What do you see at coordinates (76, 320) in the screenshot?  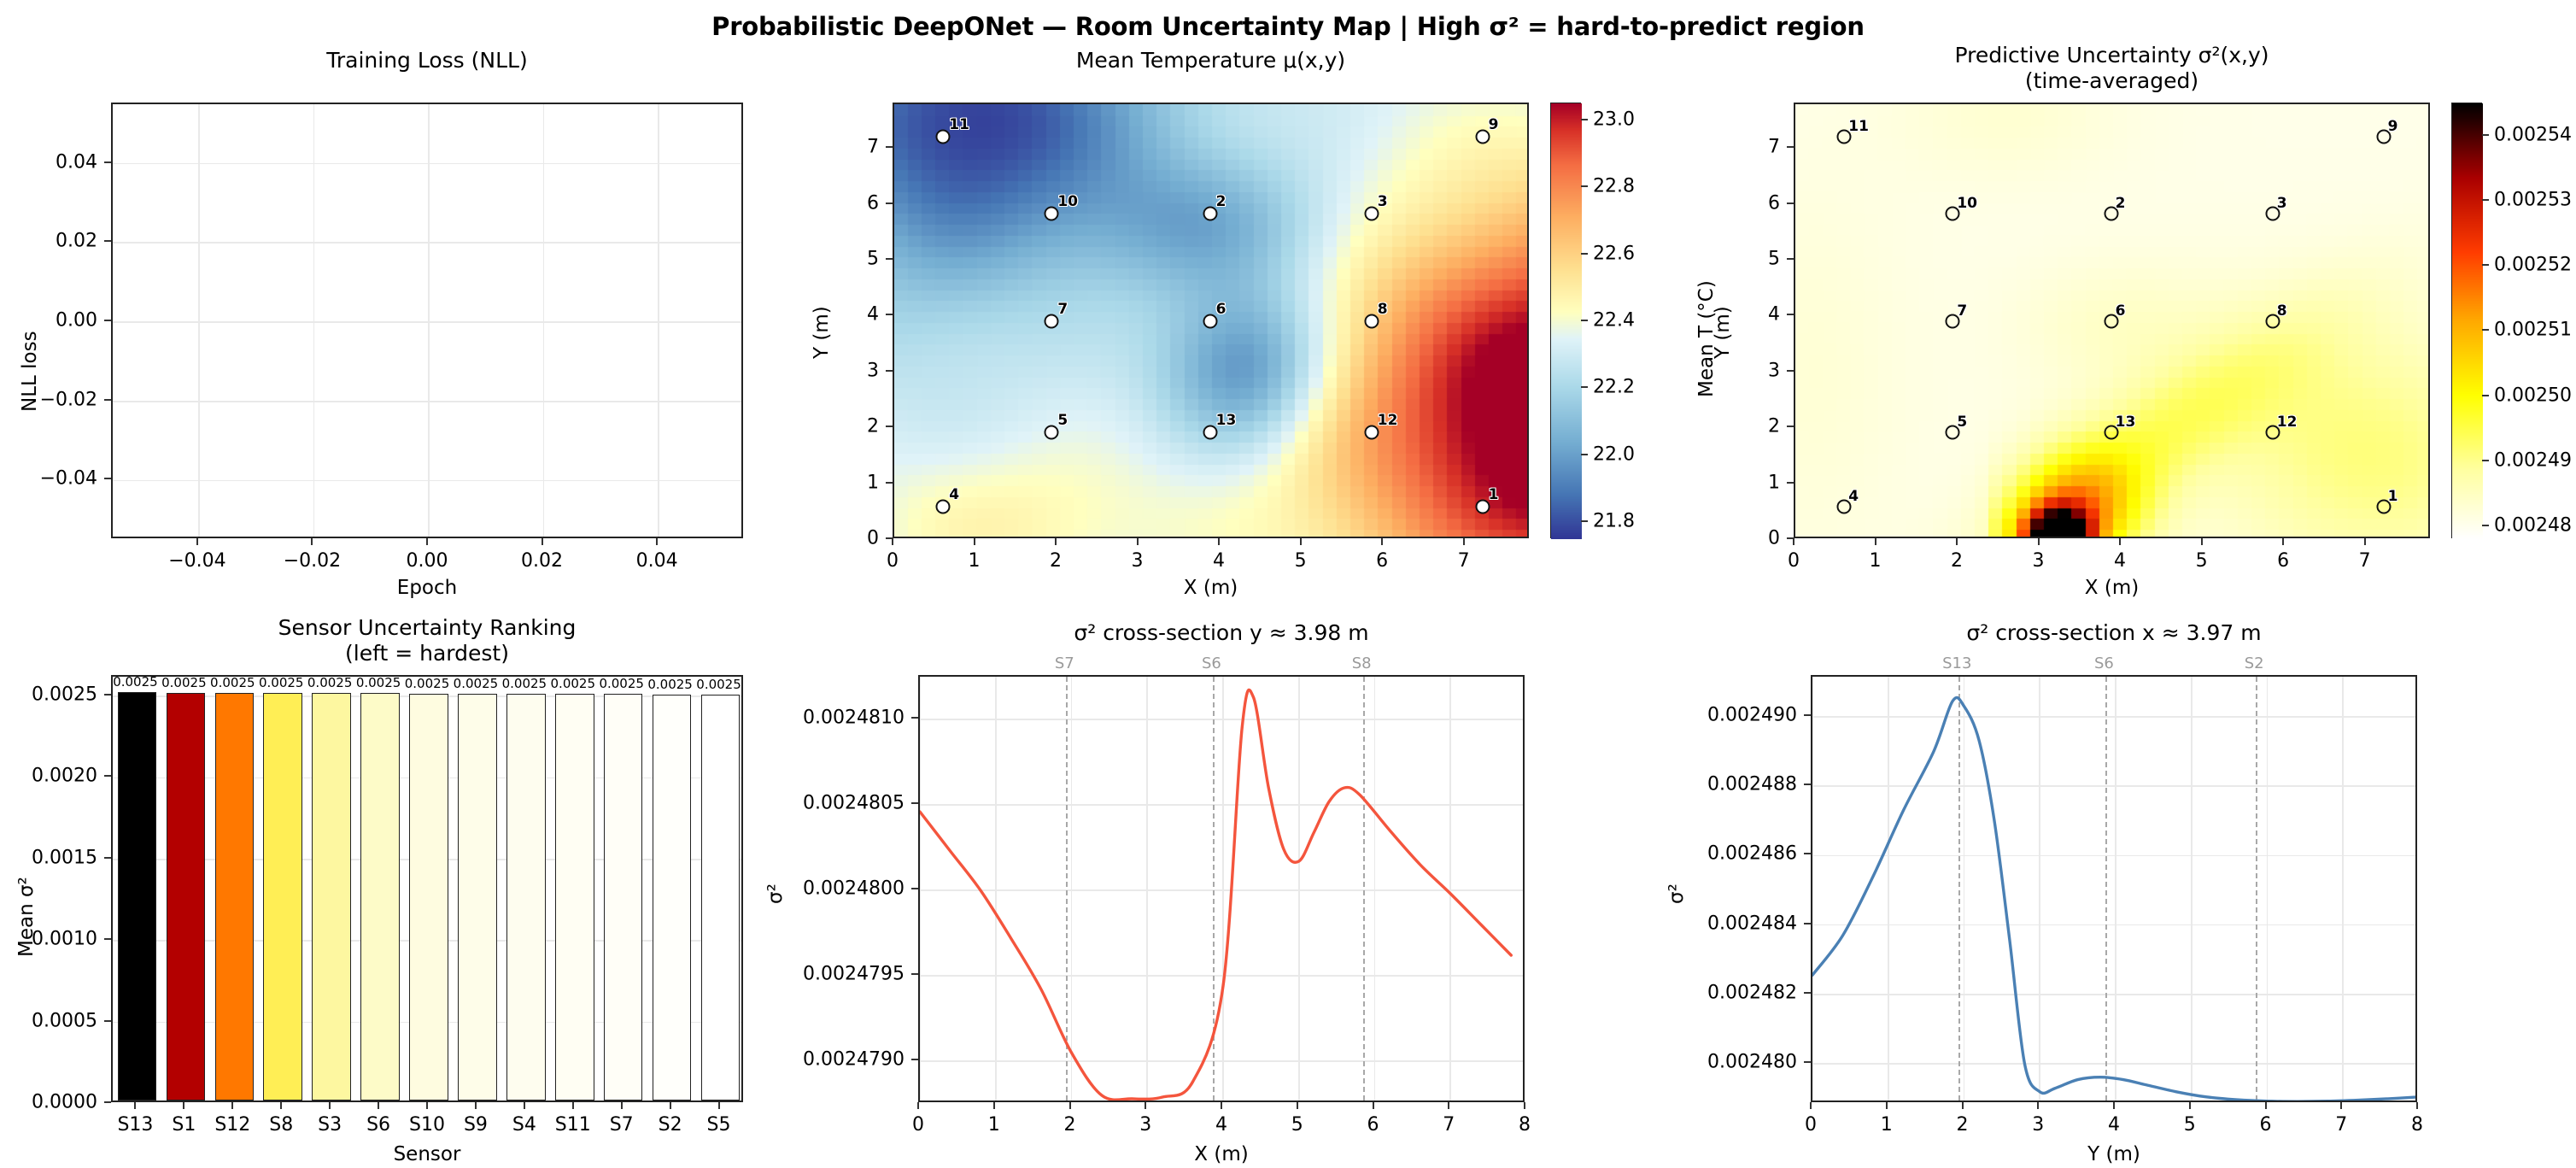 I see `y-tick-label: 0.00` at bounding box center [76, 320].